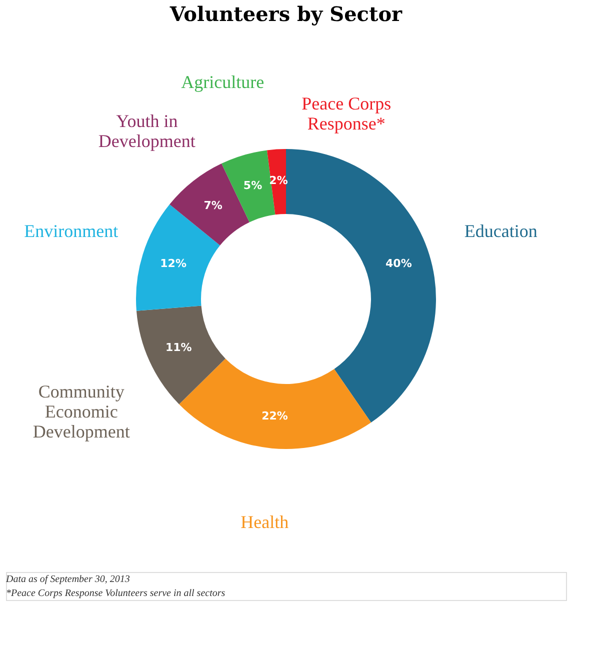 The width and height of the screenshot is (608, 657). Describe the element at coordinates (67, 579) in the screenshot. I see `text: Data as of September 30, 2013` at that location.